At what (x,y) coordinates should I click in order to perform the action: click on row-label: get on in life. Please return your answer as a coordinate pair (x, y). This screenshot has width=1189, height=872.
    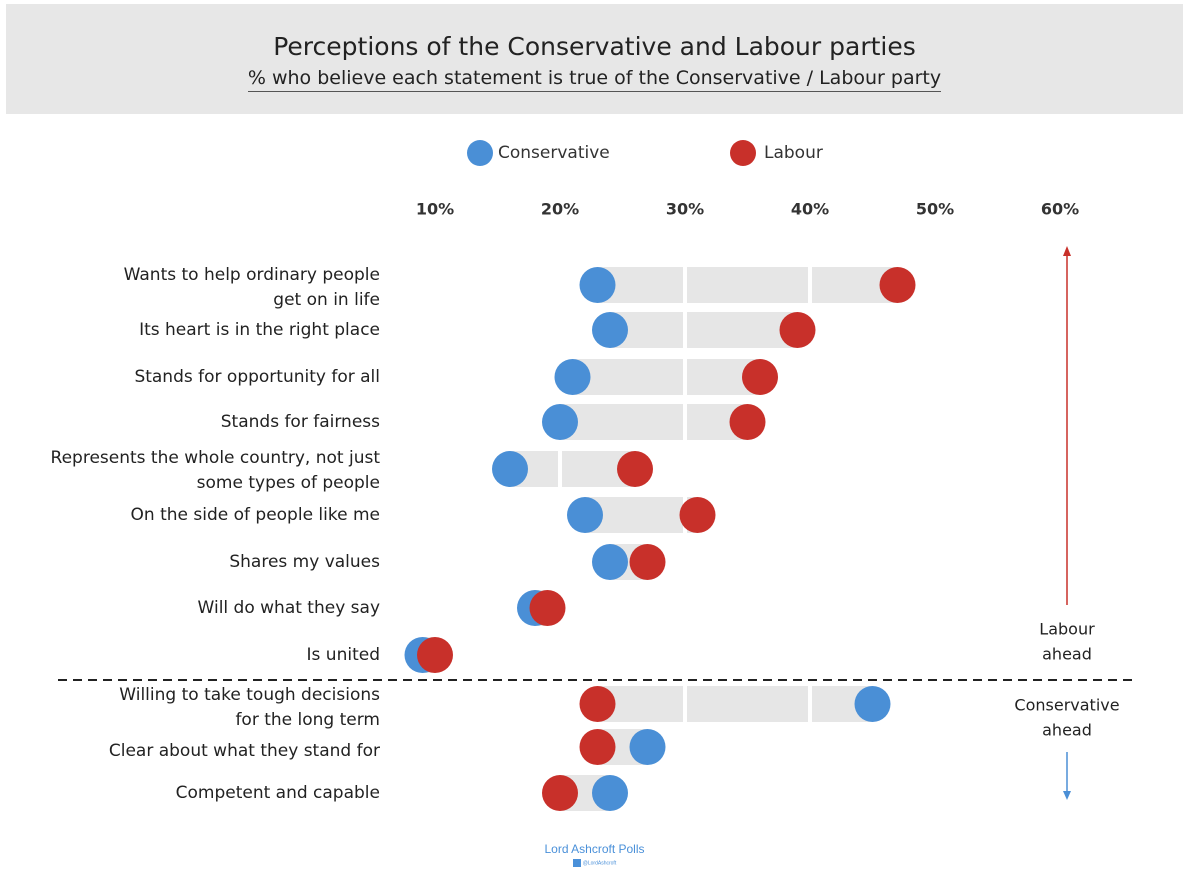
    Looking at the image, I should click on (326, 300).